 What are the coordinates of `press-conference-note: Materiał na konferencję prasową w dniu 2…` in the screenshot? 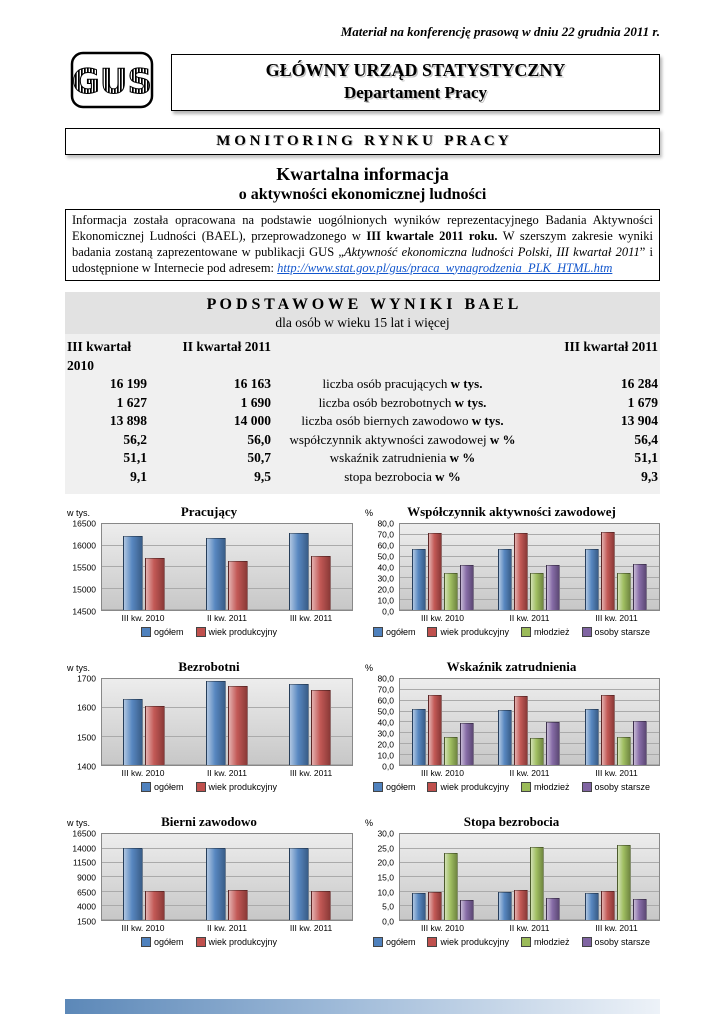 It's located at (500, 31).